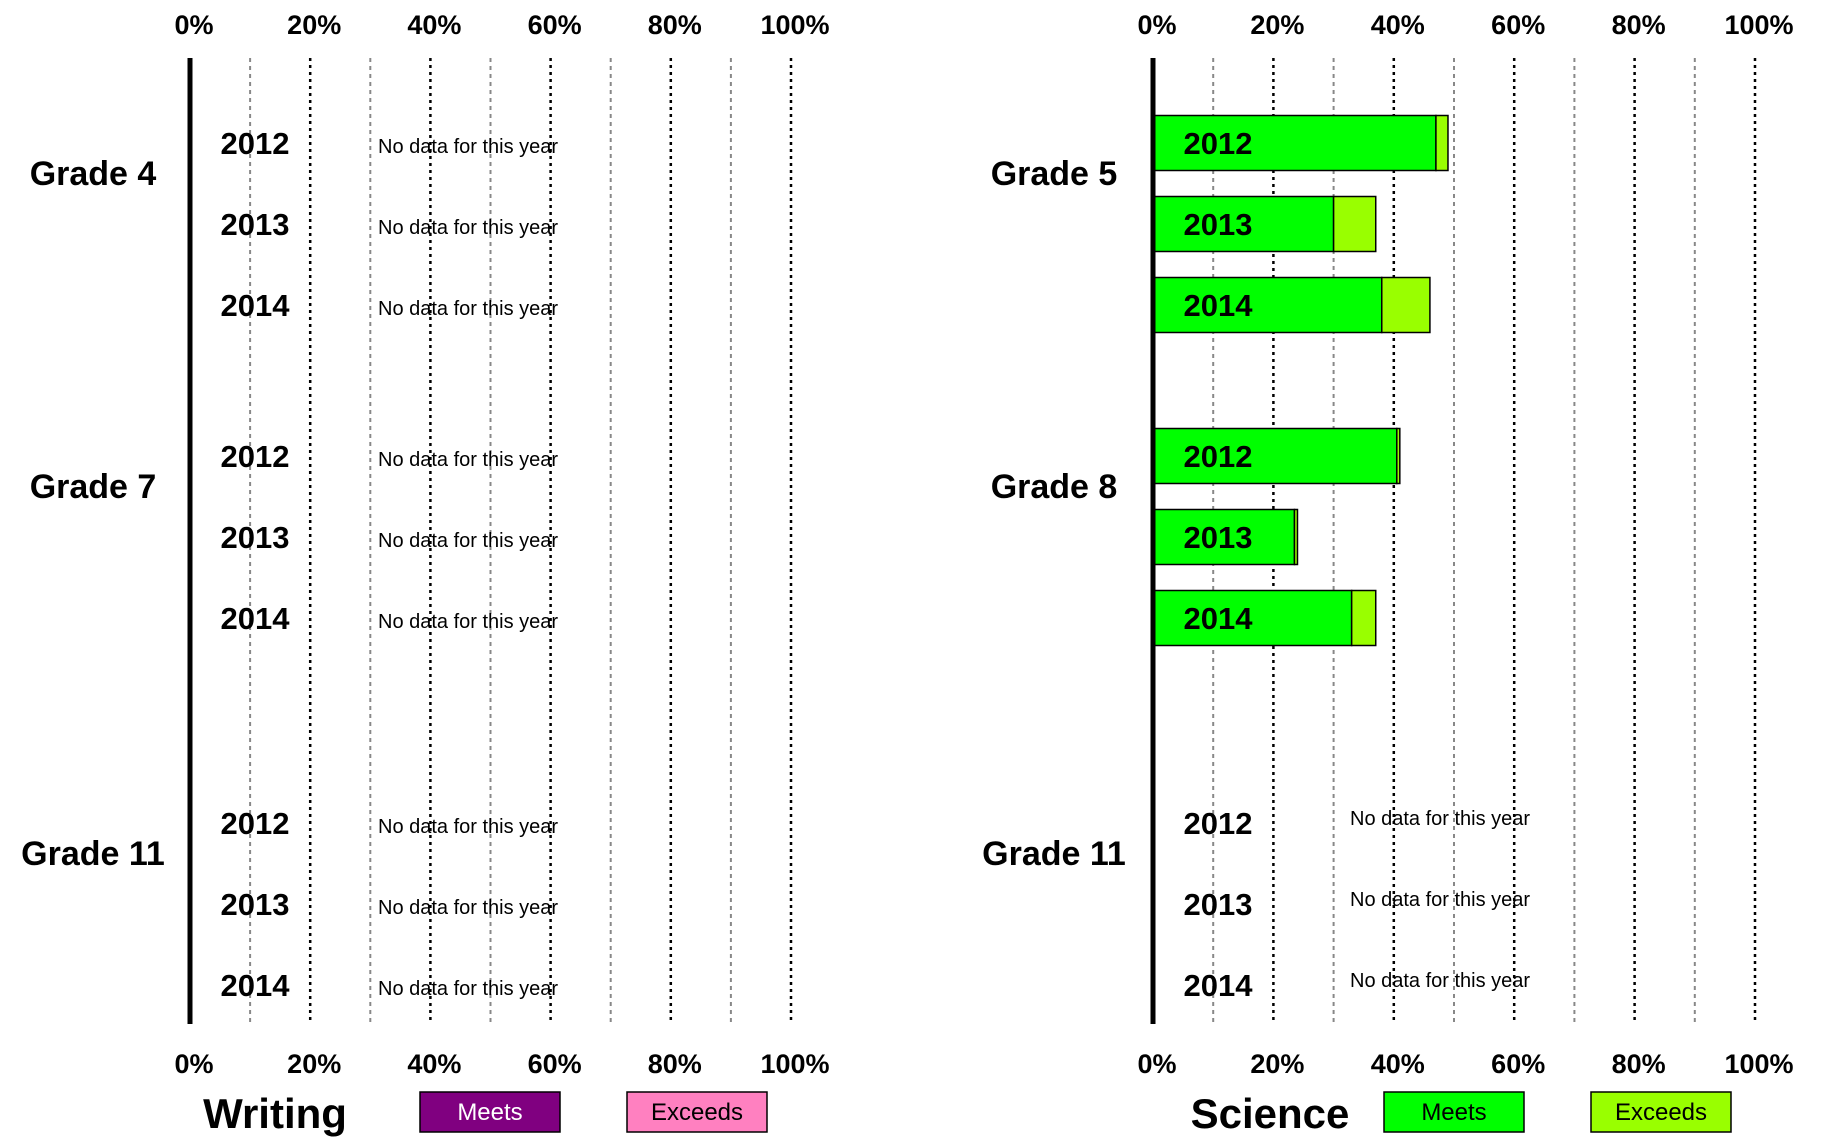  What do you see at coordinates (1270, 1113) in the screenshot?
I see `legend-title: Science` at bounding box center [1270, 1113].